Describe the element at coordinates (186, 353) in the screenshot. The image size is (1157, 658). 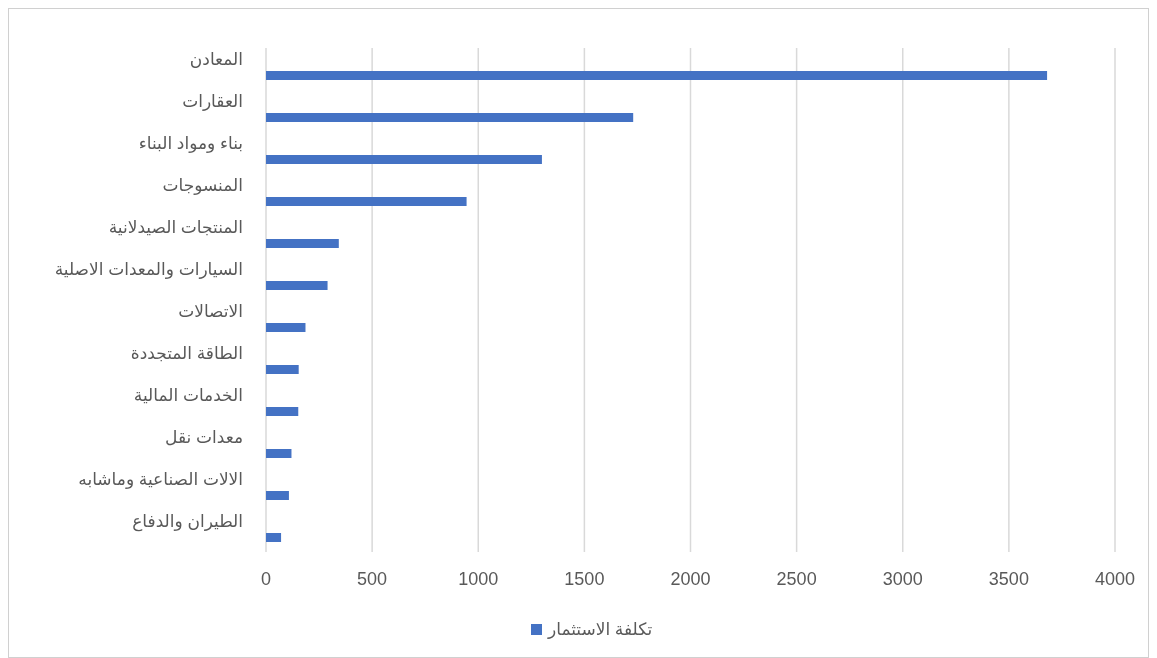
I see `y-tick-label: الطاقة المتجددة` at that location.